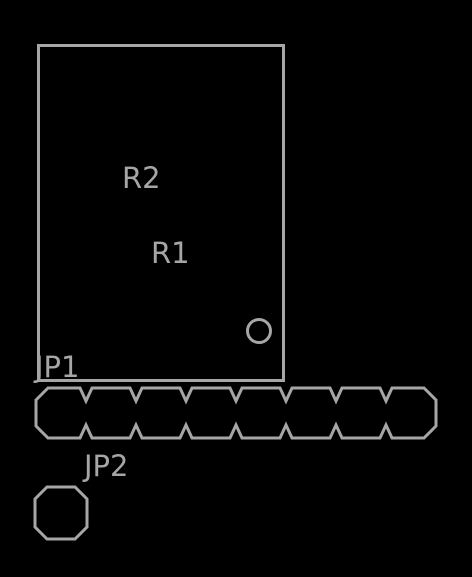 The image size is (472, 577). Describe the element at coordinates (236, 413) in the screenshot. I see `jp1-header-outline` at that location.